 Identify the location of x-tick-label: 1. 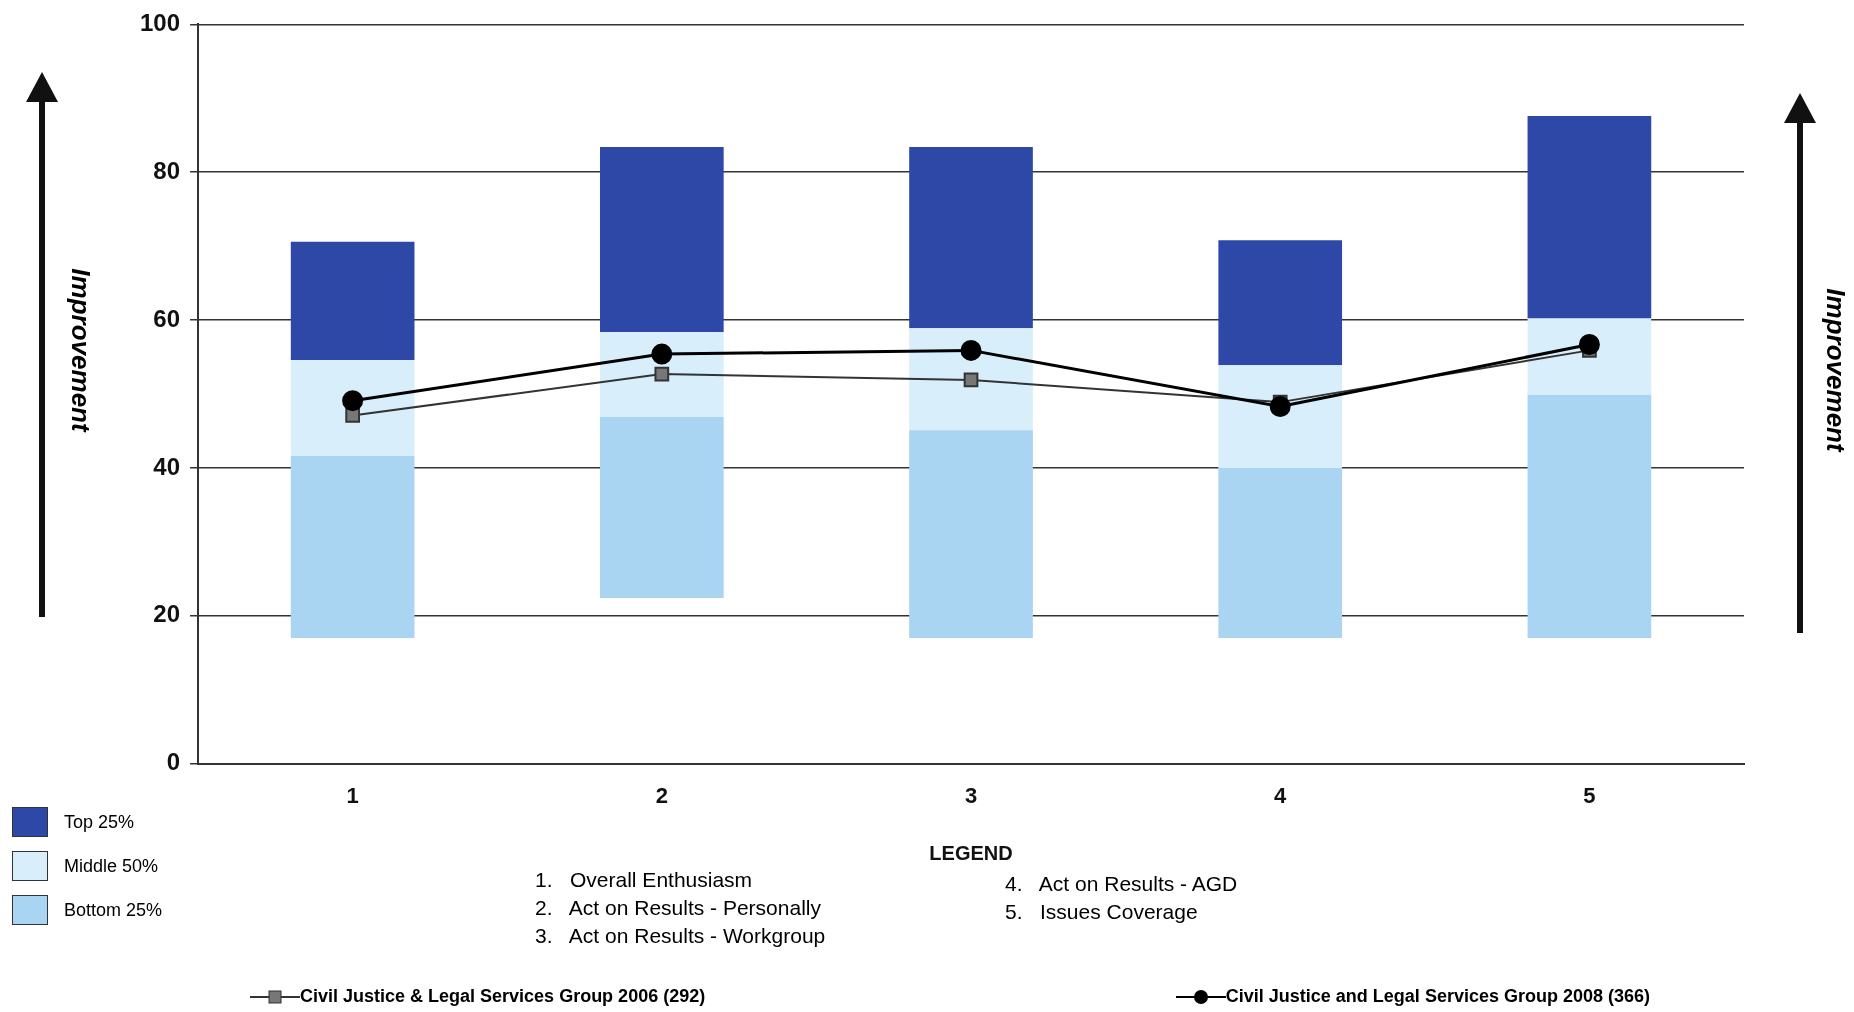
(352, 795).